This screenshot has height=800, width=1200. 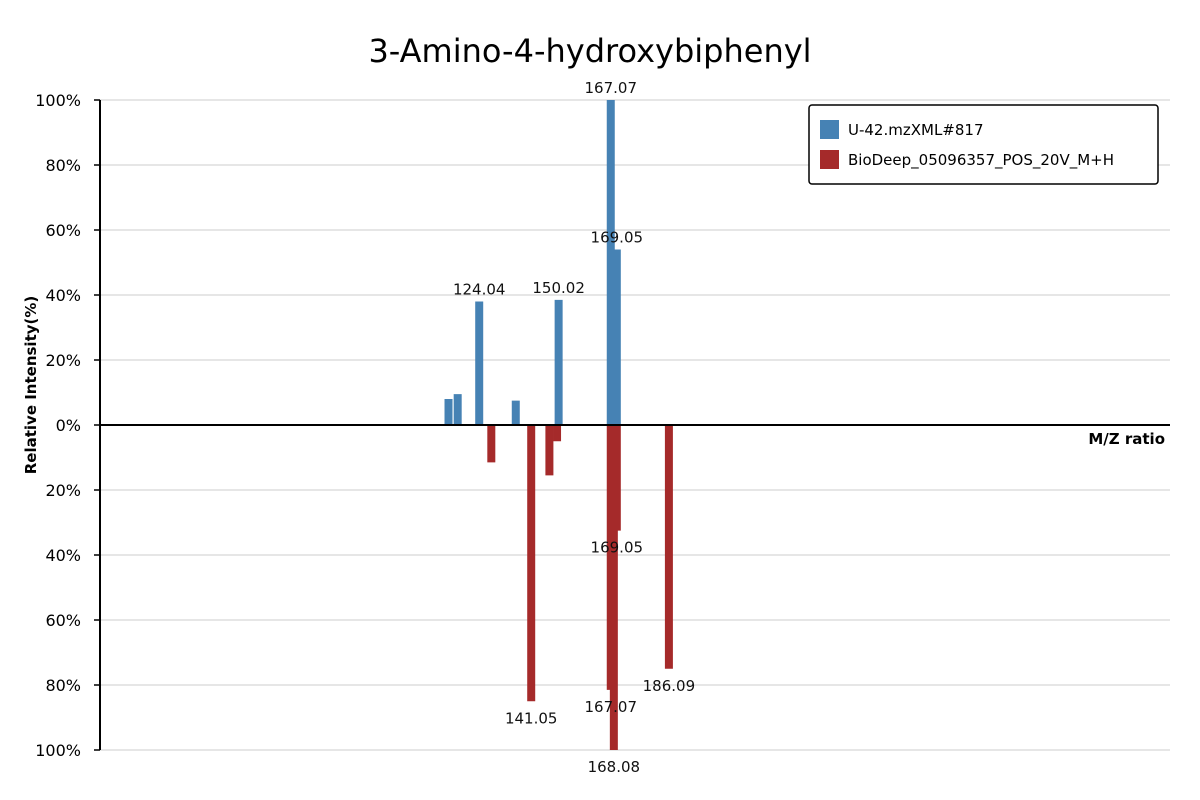 I want to click on peak-label: 141.05, so click(x=531, y=718).